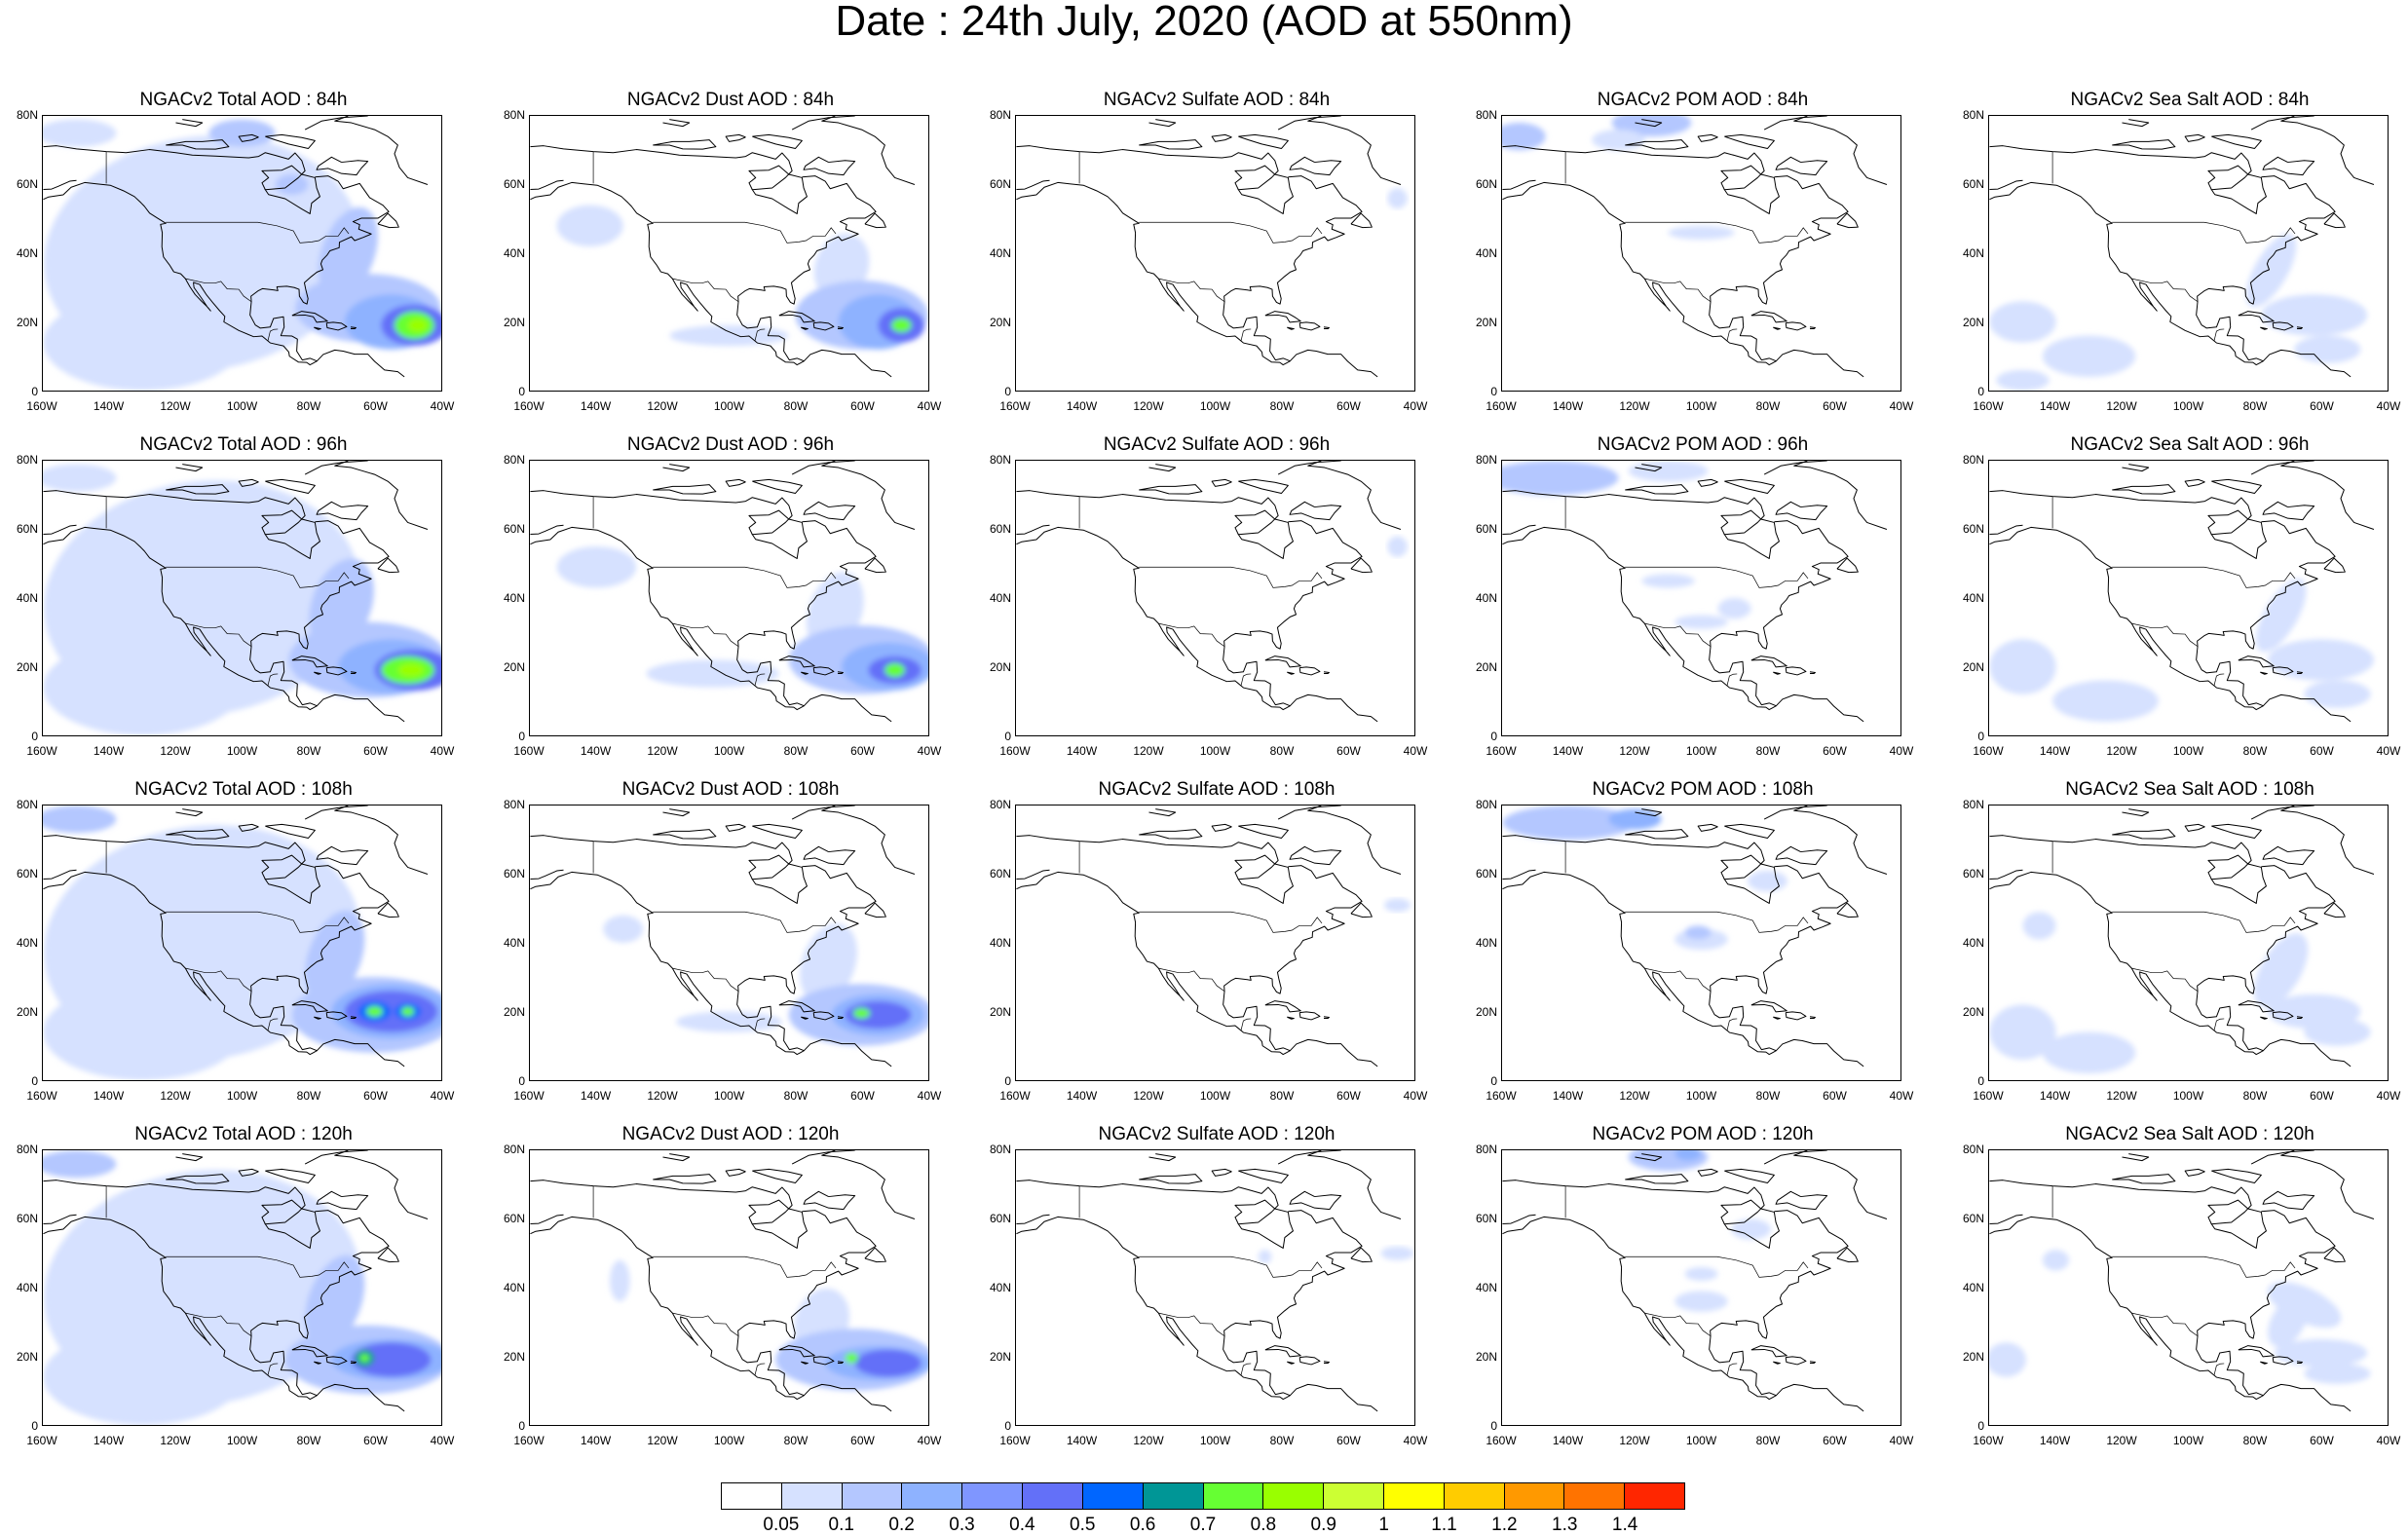 This screenshot has height=1536, width=2408. What do you see at coordinates (521, 1081) in the screenshot?
I see `lat-tick-label: 0` at bounding box center [521, 1081].